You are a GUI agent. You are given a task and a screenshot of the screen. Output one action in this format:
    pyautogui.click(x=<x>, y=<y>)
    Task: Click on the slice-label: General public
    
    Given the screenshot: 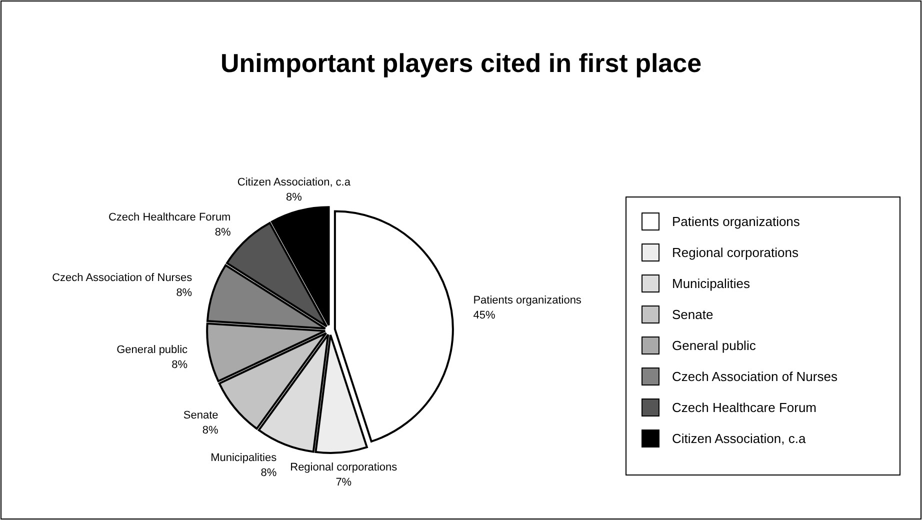 What is the action you would take?
    pyautogui.click(x=152, y=350)
    